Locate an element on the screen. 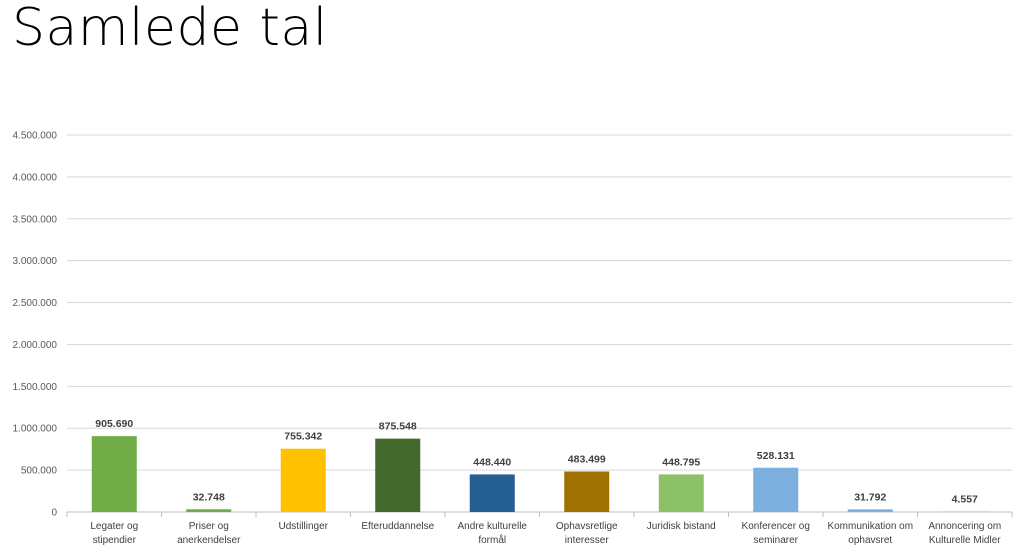 This screenshot has height=560, width=1024. y-tick-label: 2.000.000 is located at coordinates (35, 345).